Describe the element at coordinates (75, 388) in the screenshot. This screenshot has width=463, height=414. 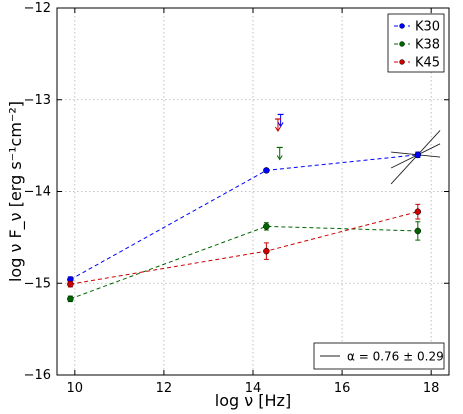
I see `x-tick-label: 10` at that location.